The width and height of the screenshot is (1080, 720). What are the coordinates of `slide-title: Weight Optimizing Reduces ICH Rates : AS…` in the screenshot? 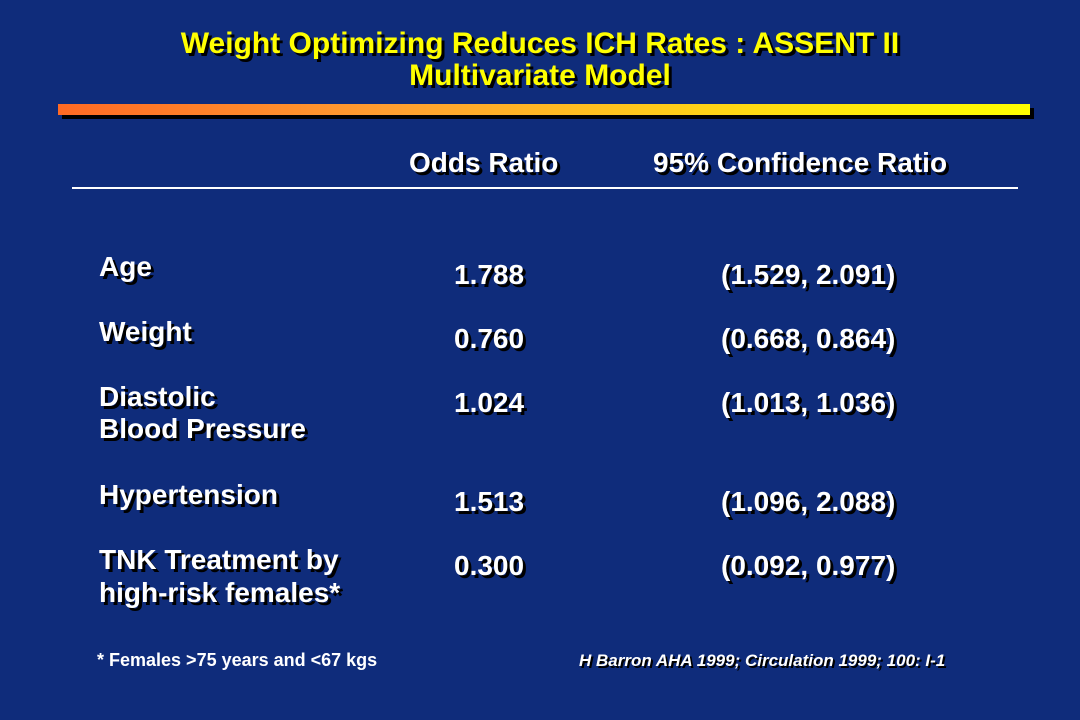 It's located at (540, 43).